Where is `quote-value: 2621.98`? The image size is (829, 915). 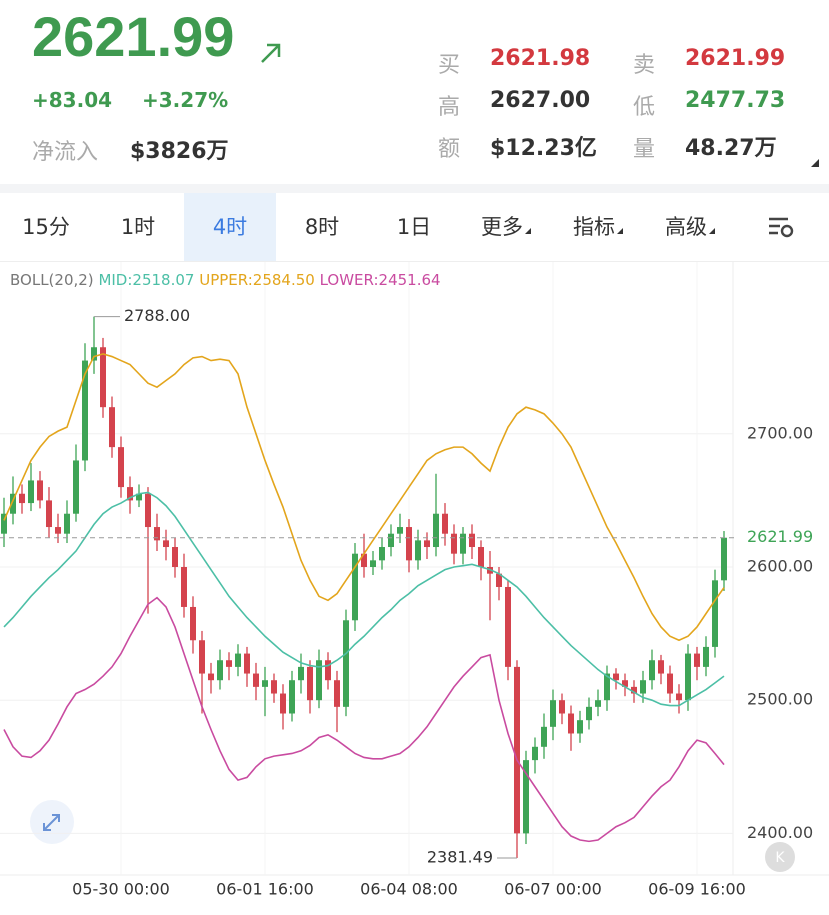 quote-value: 2621.98 is located at coordinates (540, 58).